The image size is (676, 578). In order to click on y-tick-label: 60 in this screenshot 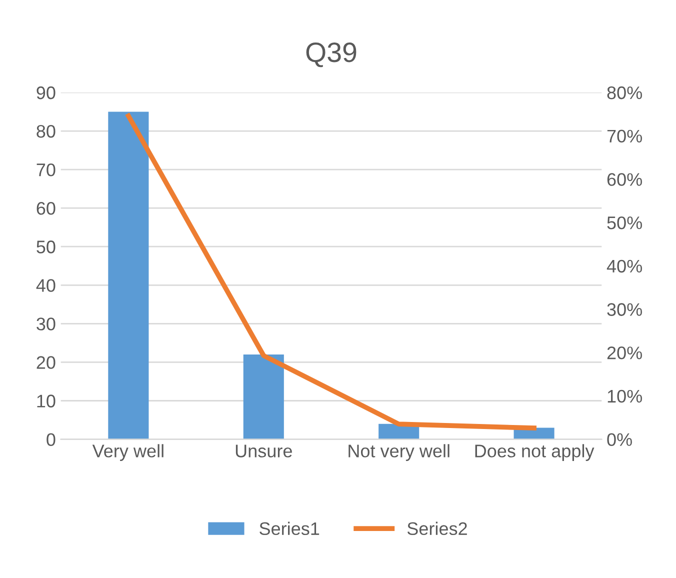, I will do `click(46, 208)`.